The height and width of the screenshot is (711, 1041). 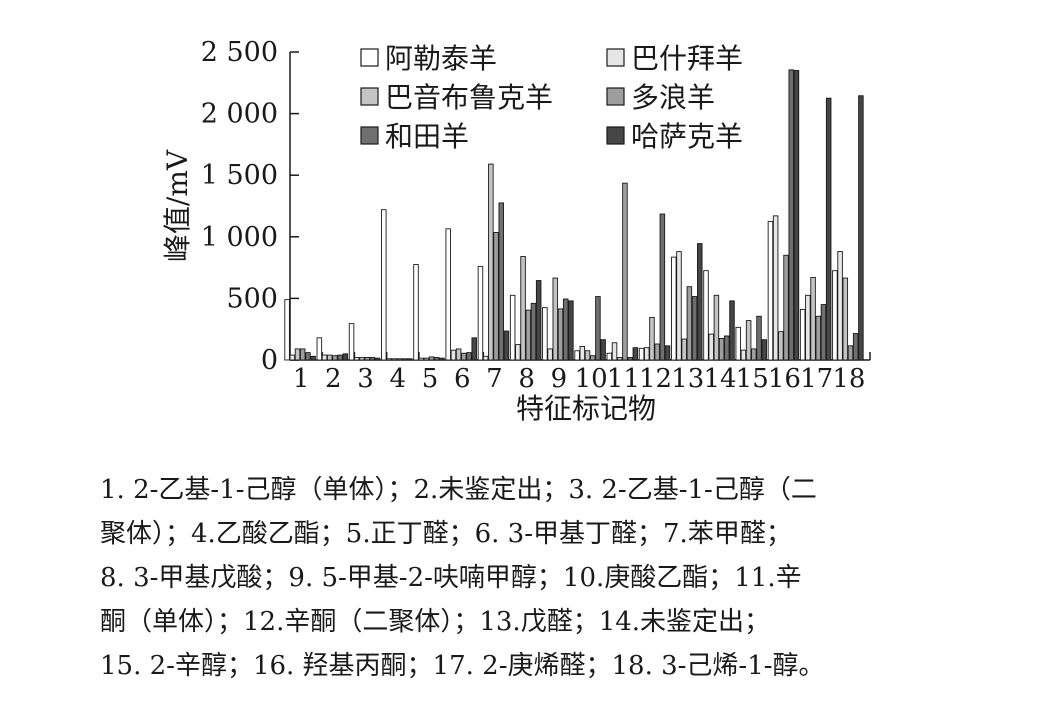 What do you see at coordinates (250, 206) in the screenshot?
I see `y-ticks: 0 500 1 000 1 500 2 000 2 500` at bounding box center [250, 206].